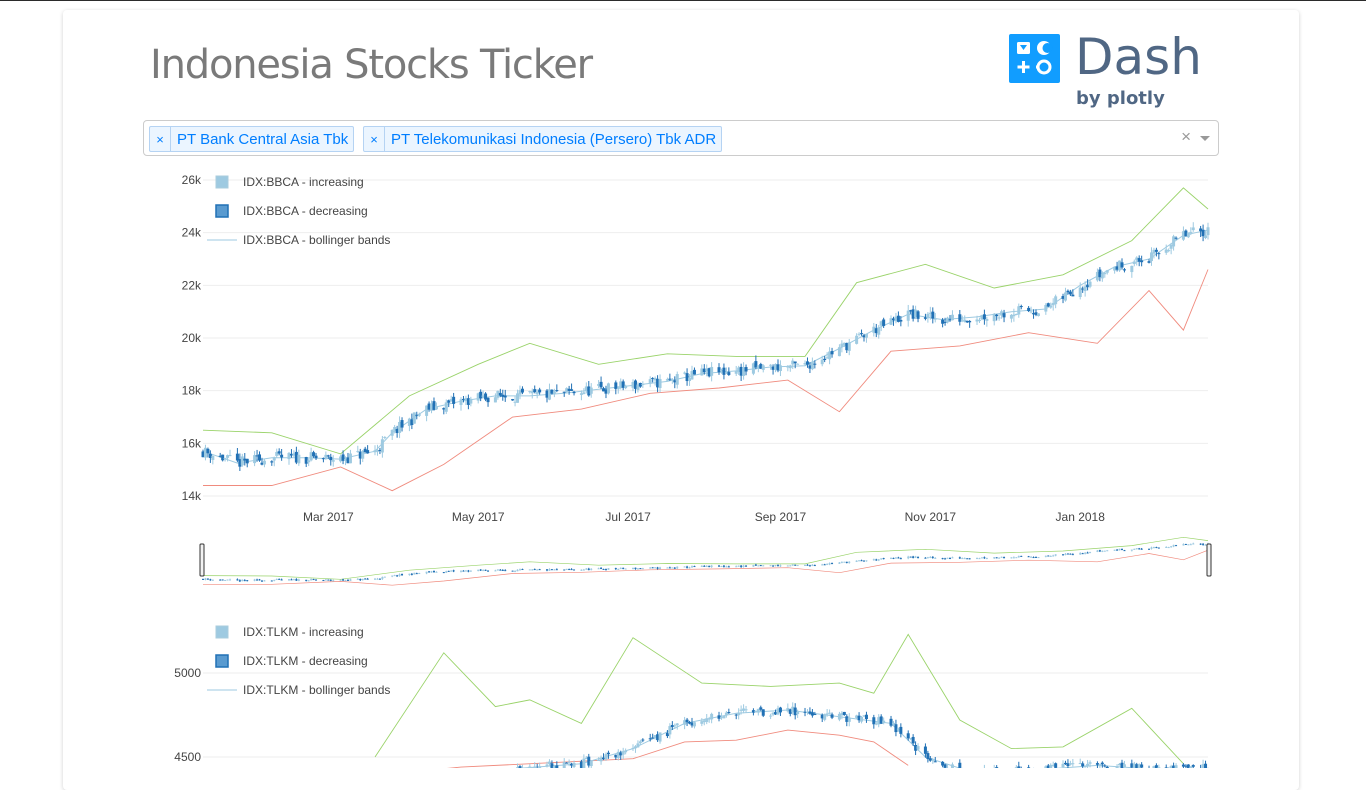  I want to click on dash-logo: Dash by plotly, so click(1109, 72).